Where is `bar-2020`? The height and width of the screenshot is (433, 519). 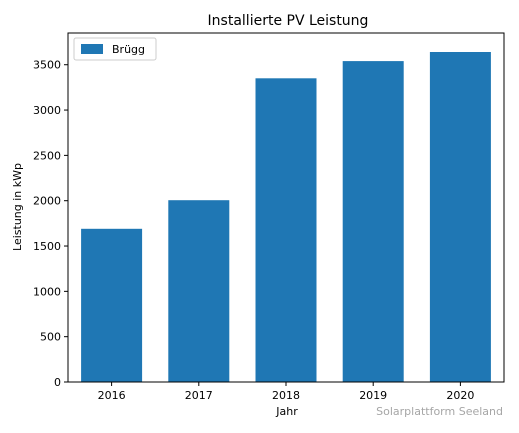
bar-2020 is located at coordinates (460, 217).